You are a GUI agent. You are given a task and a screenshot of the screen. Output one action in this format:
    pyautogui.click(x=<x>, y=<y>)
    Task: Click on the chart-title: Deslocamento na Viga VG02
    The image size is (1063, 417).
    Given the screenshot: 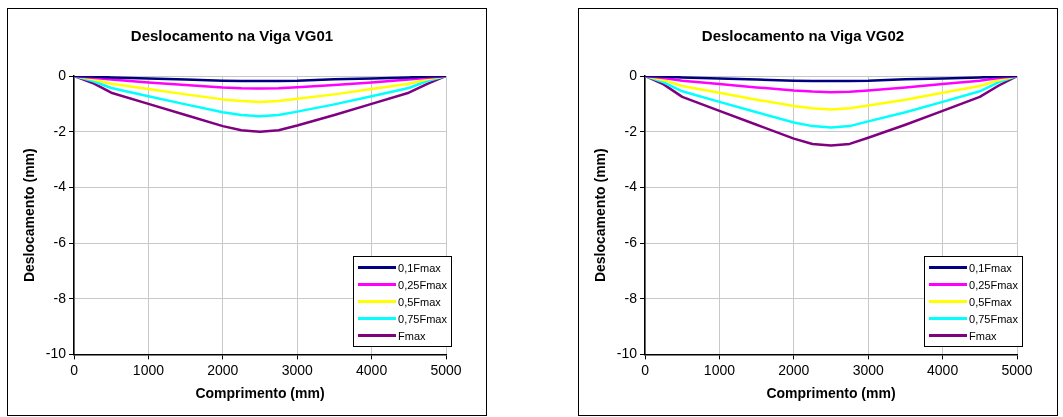 What is the action you would take?
    pyautogui.click(x=803, y=36)
    